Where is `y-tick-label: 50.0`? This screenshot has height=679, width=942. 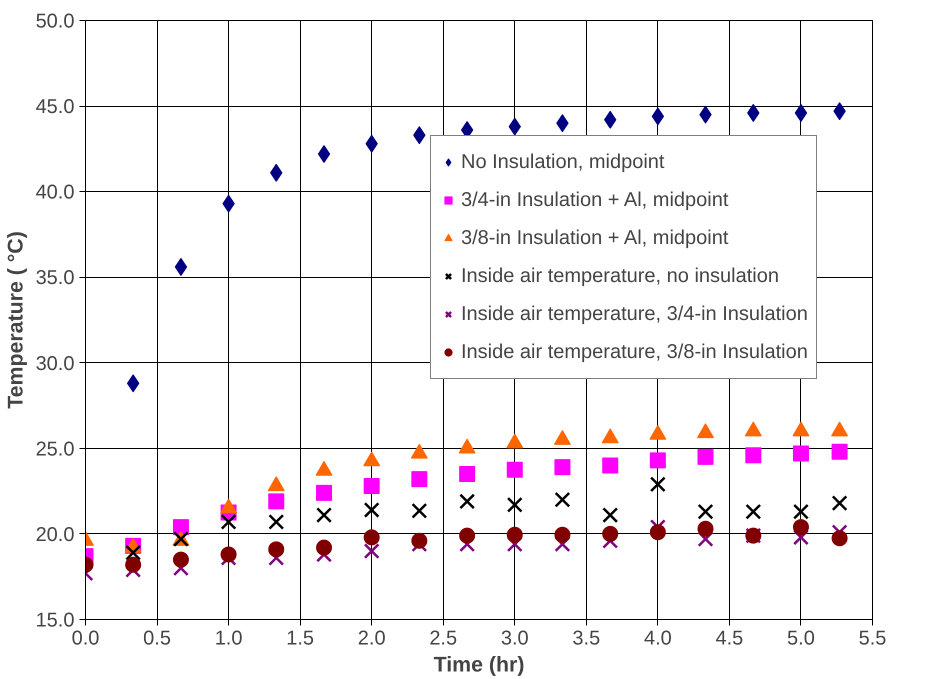 y-tick-label: 50.0 is located at coordinates (55, 21).